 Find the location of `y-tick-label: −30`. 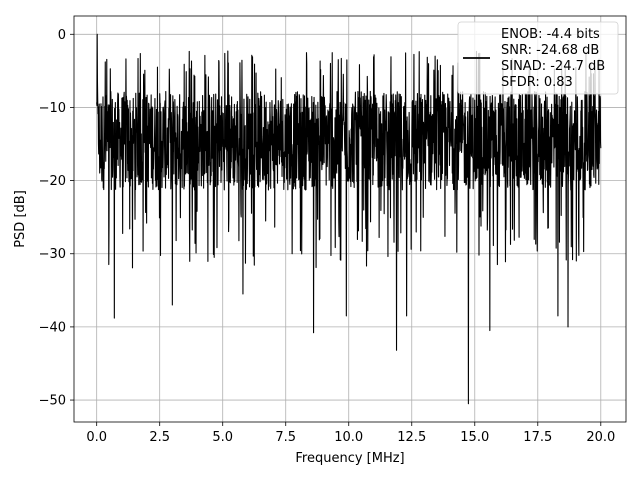

y-tick-label: −30 is located at coordinates (52, 254).